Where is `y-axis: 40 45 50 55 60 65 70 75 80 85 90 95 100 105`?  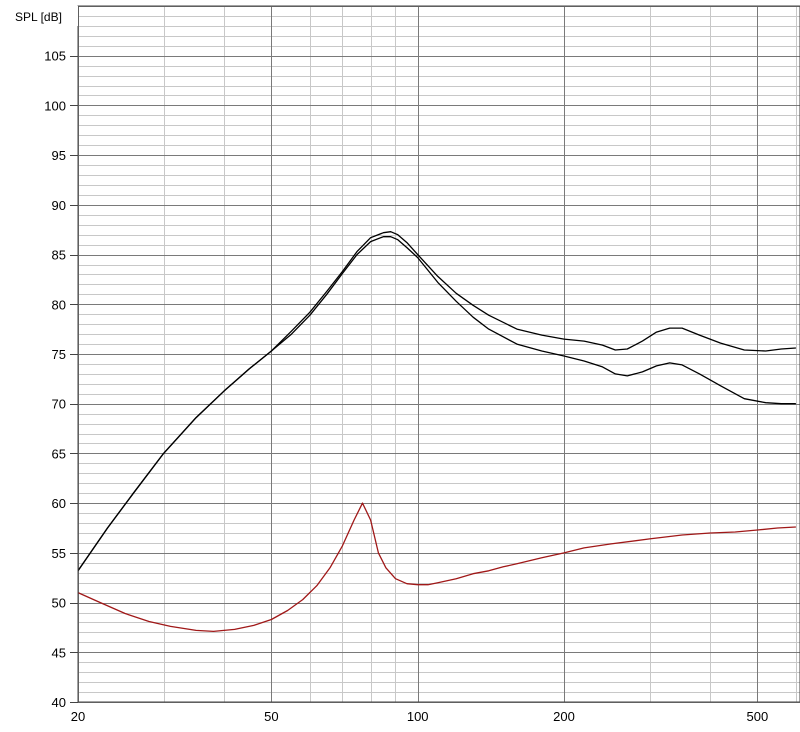
y-axis: 40 45 50 55 60 65 70 75 80 85 90 95 100 105 is located at coordinates (61, 379).